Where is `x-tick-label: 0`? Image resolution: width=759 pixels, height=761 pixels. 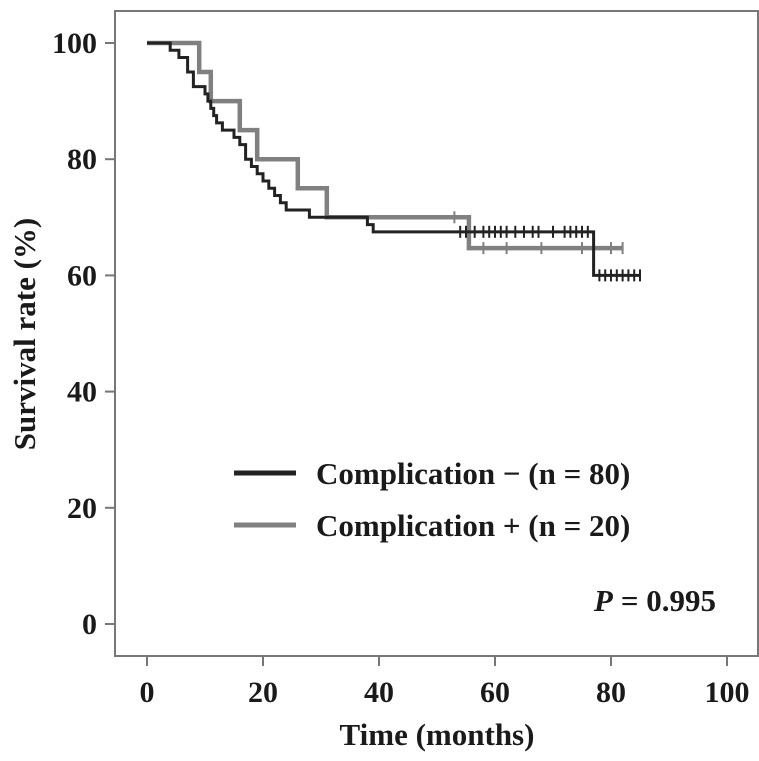 x-tick-label: 0 is located at coordinates (147, 692).